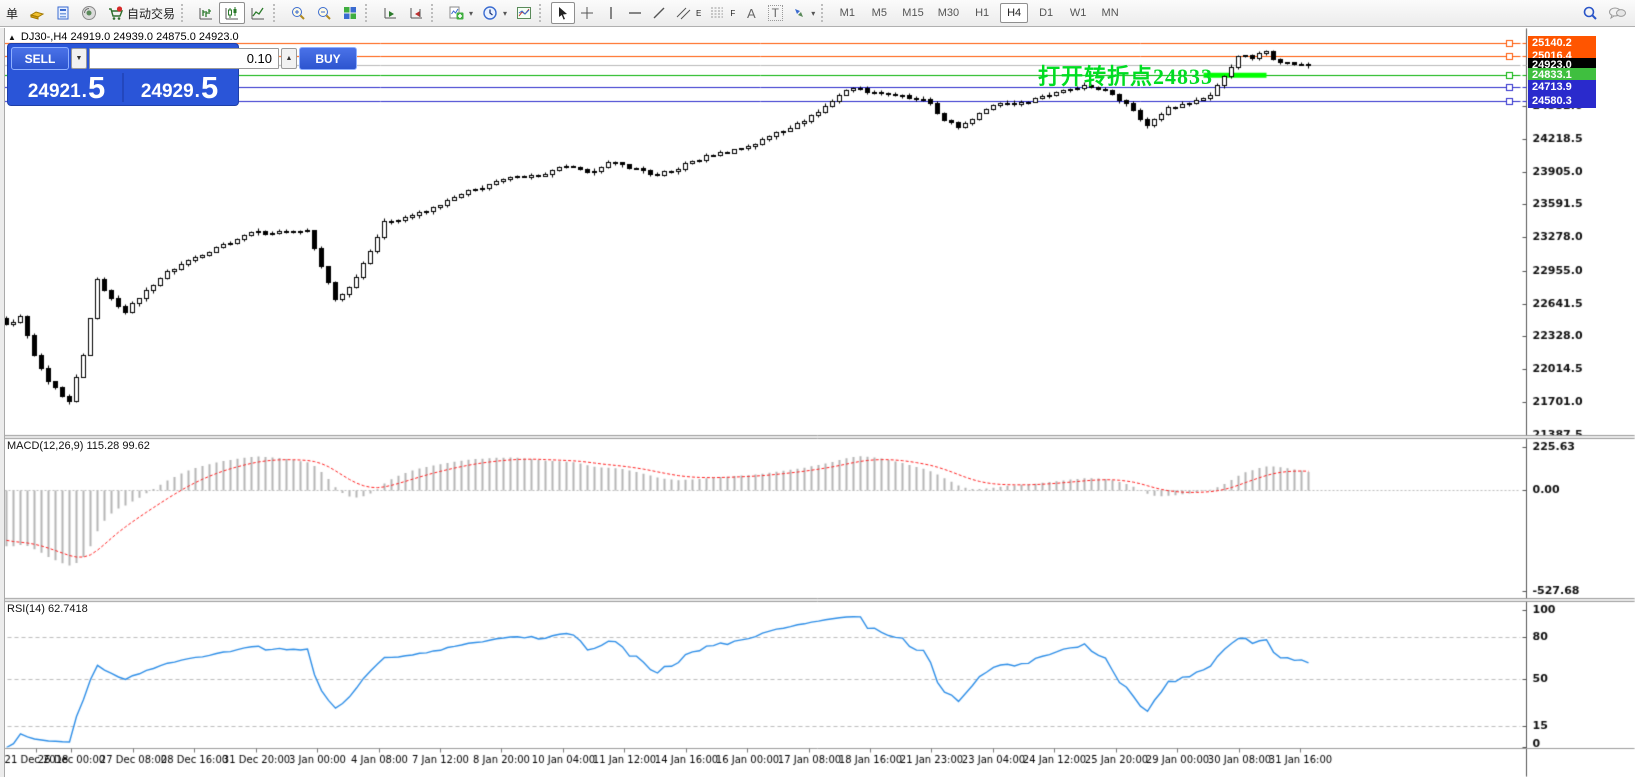 This screenshot has height=777, width=1635. I want to click on one-click-trading-panel: SELL ▼ ▲ BUY 24921 . 5 24929 . 5, so click(182, 75).